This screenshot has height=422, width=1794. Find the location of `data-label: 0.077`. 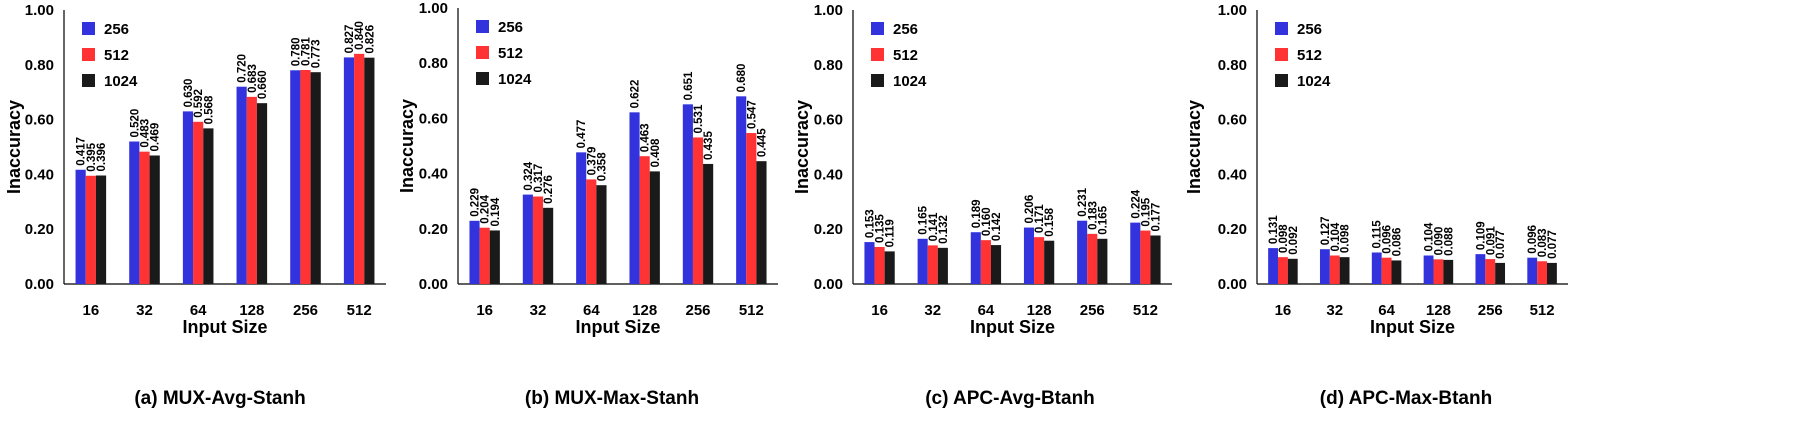

data-label: 0.077 is located at coordinates (1501, 244).